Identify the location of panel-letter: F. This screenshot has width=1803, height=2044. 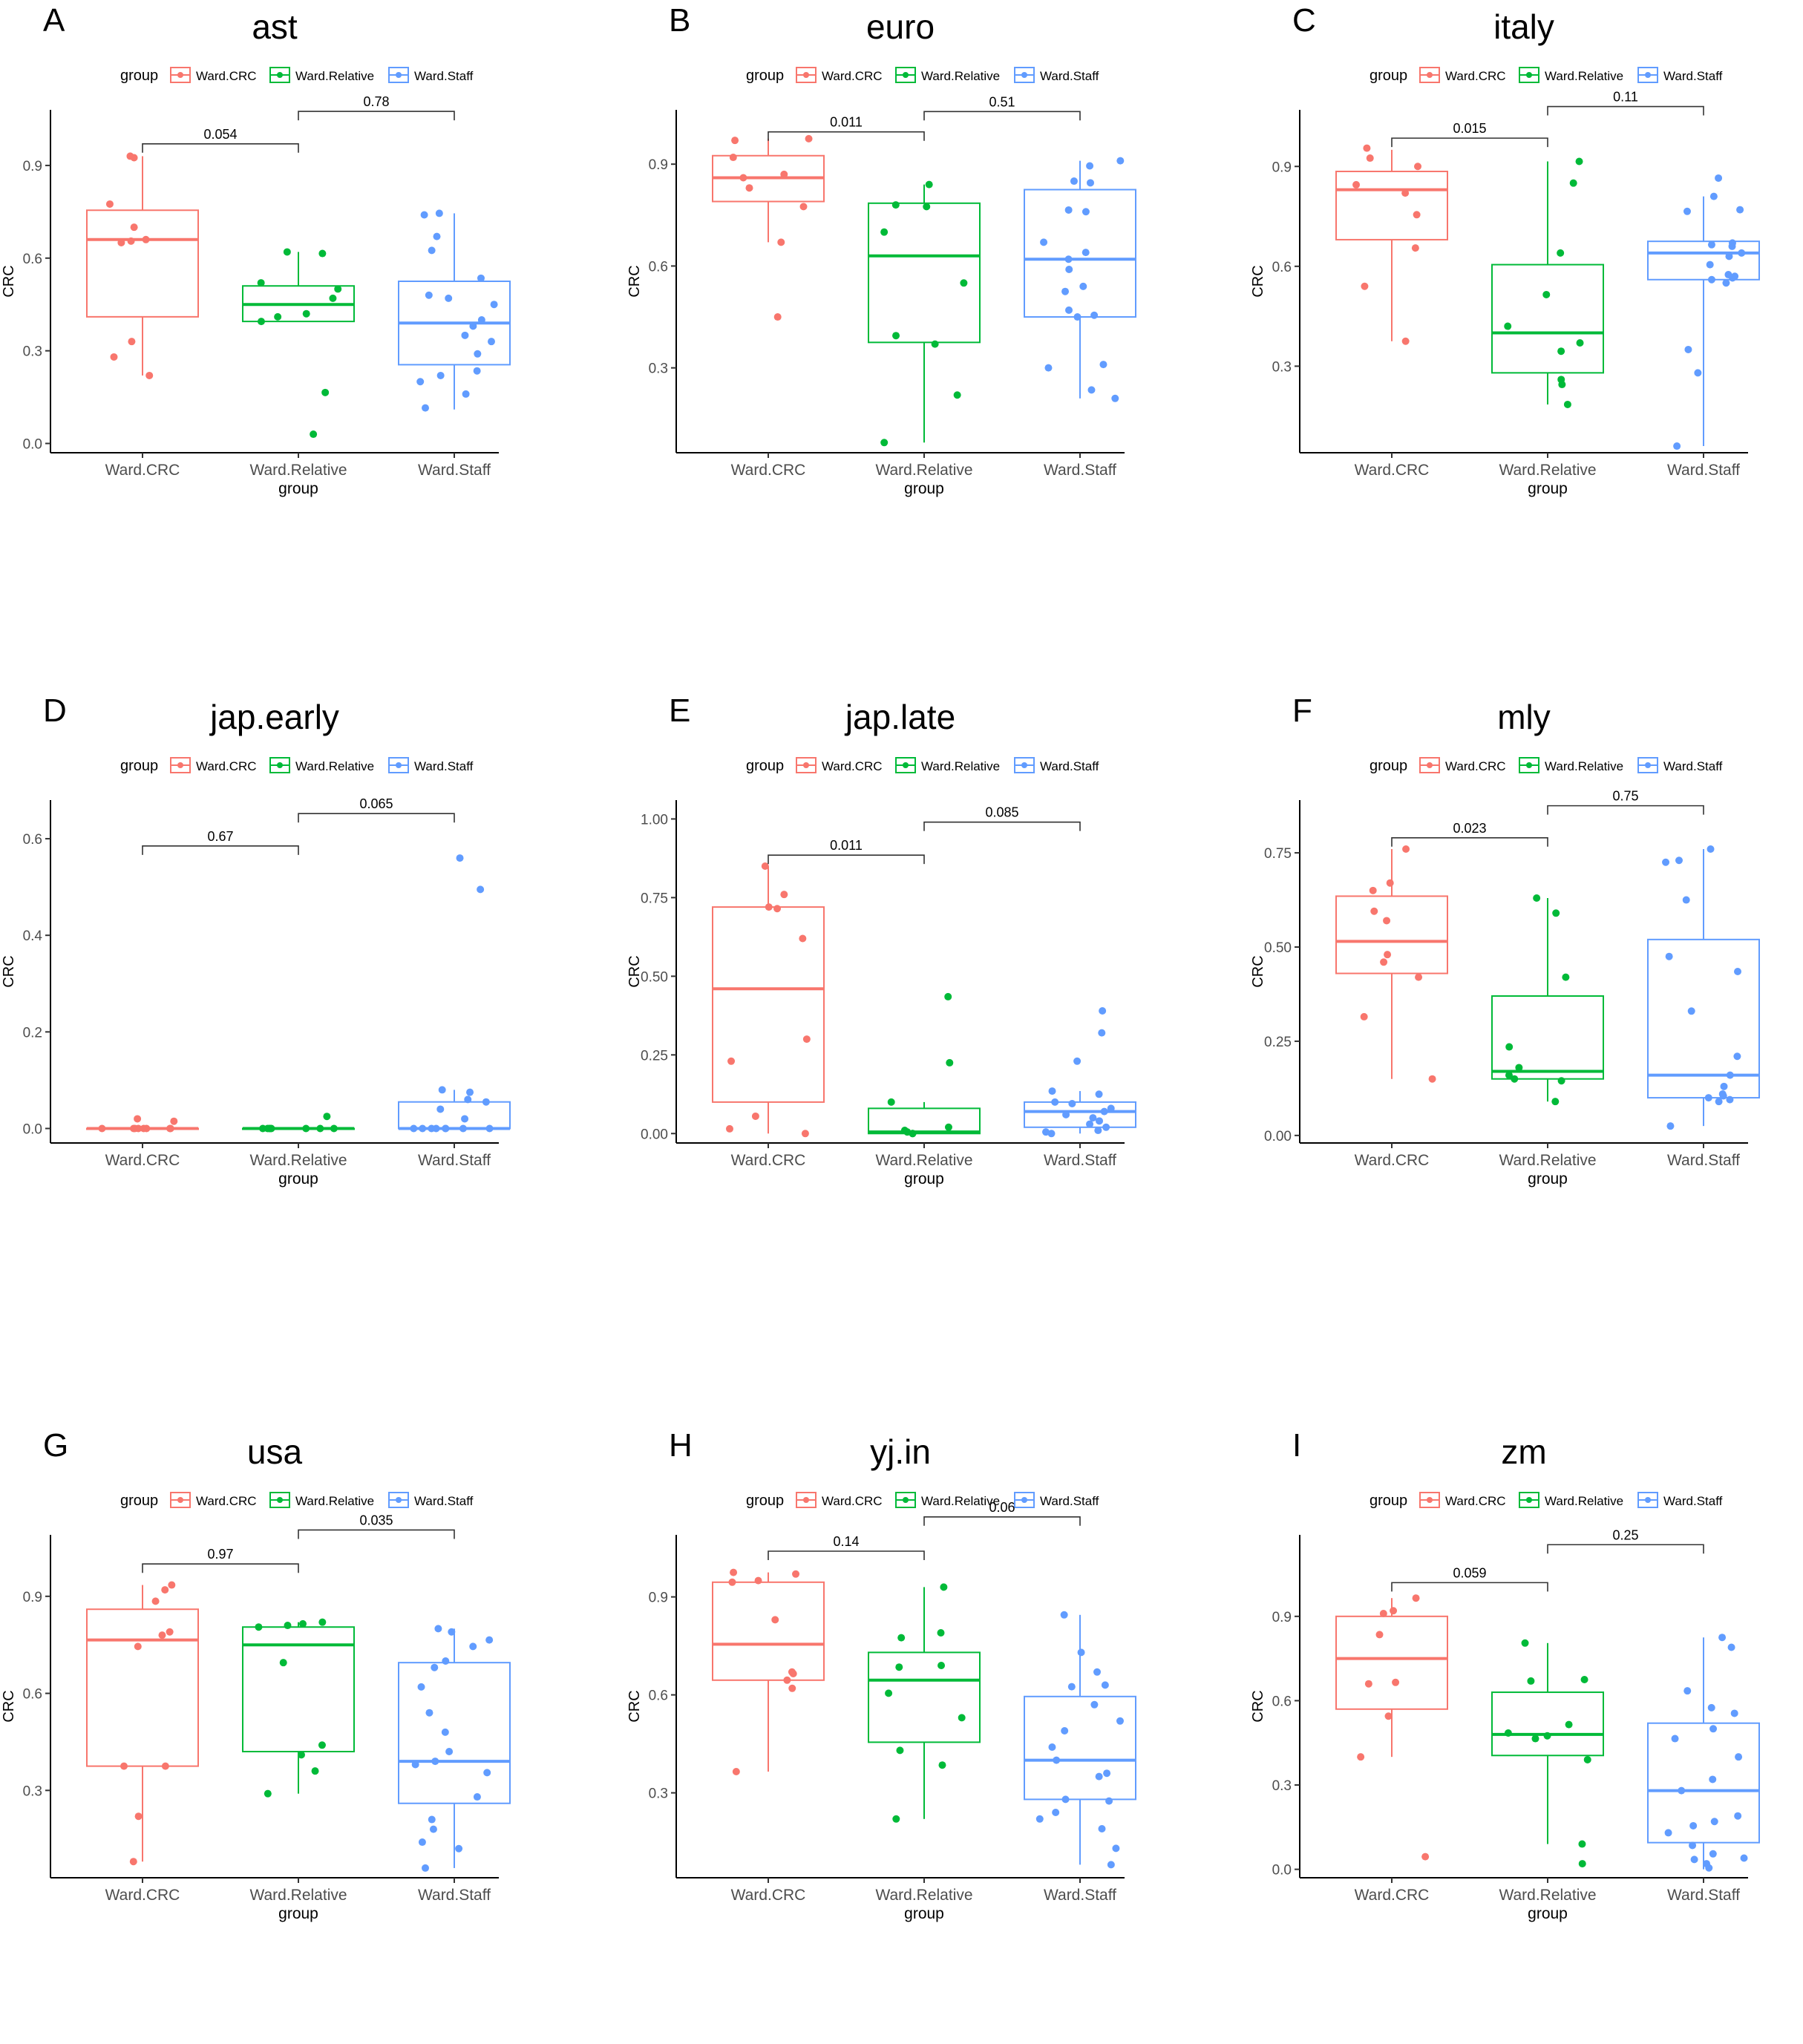
(1302, 710).